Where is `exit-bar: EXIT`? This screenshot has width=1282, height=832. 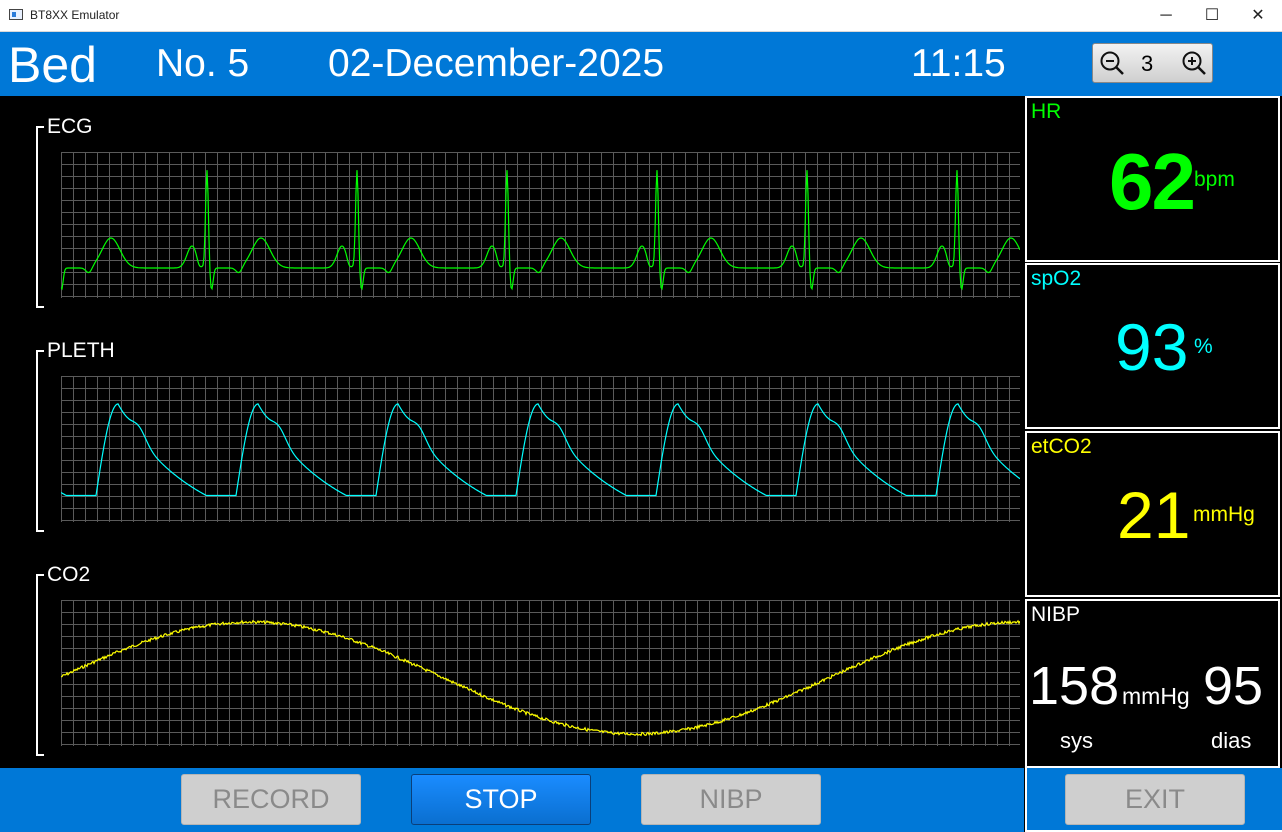
exit-bar: EXIT is located at coordinates (1153, 800).